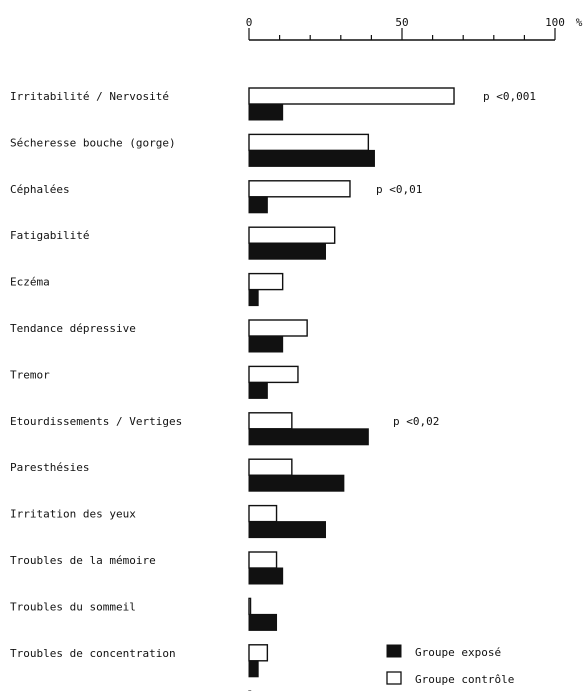 The image size is (585, 691). Describe the element at coordinates (579, 22) in the screenshot. I see `x-axis-unit: %` at that location.